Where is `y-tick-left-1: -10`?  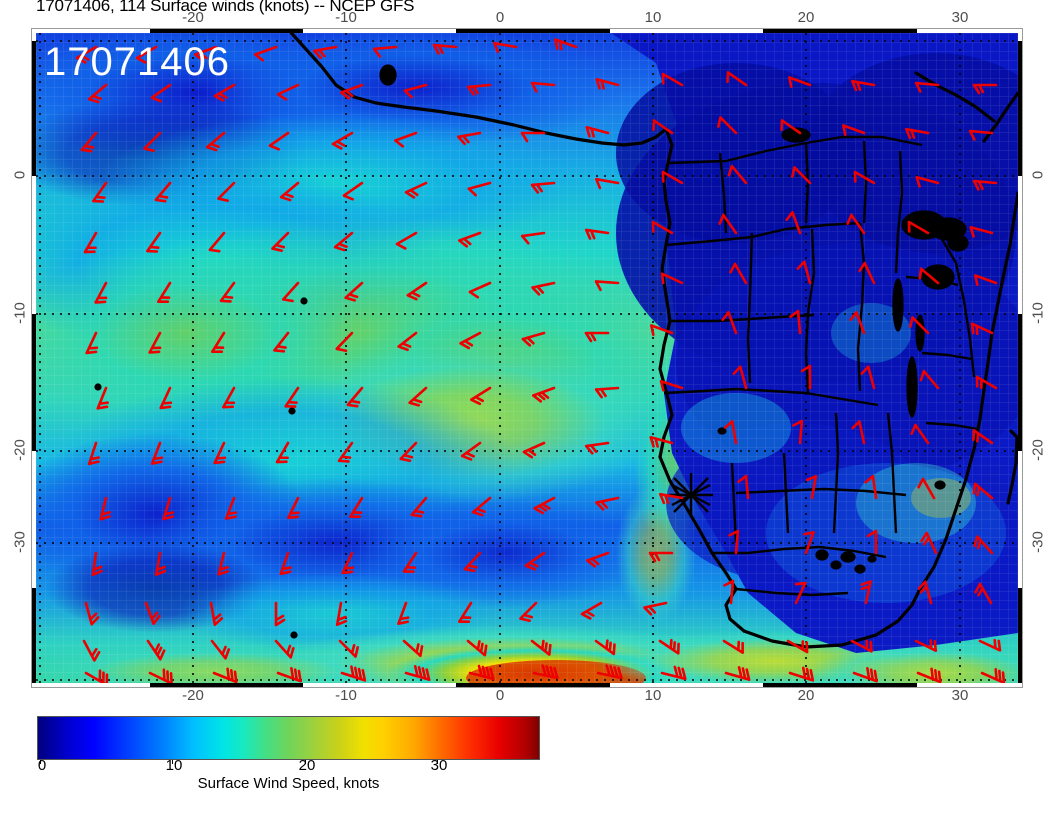 y-tick-left-1: -10 is located at coordinates (20, 313).